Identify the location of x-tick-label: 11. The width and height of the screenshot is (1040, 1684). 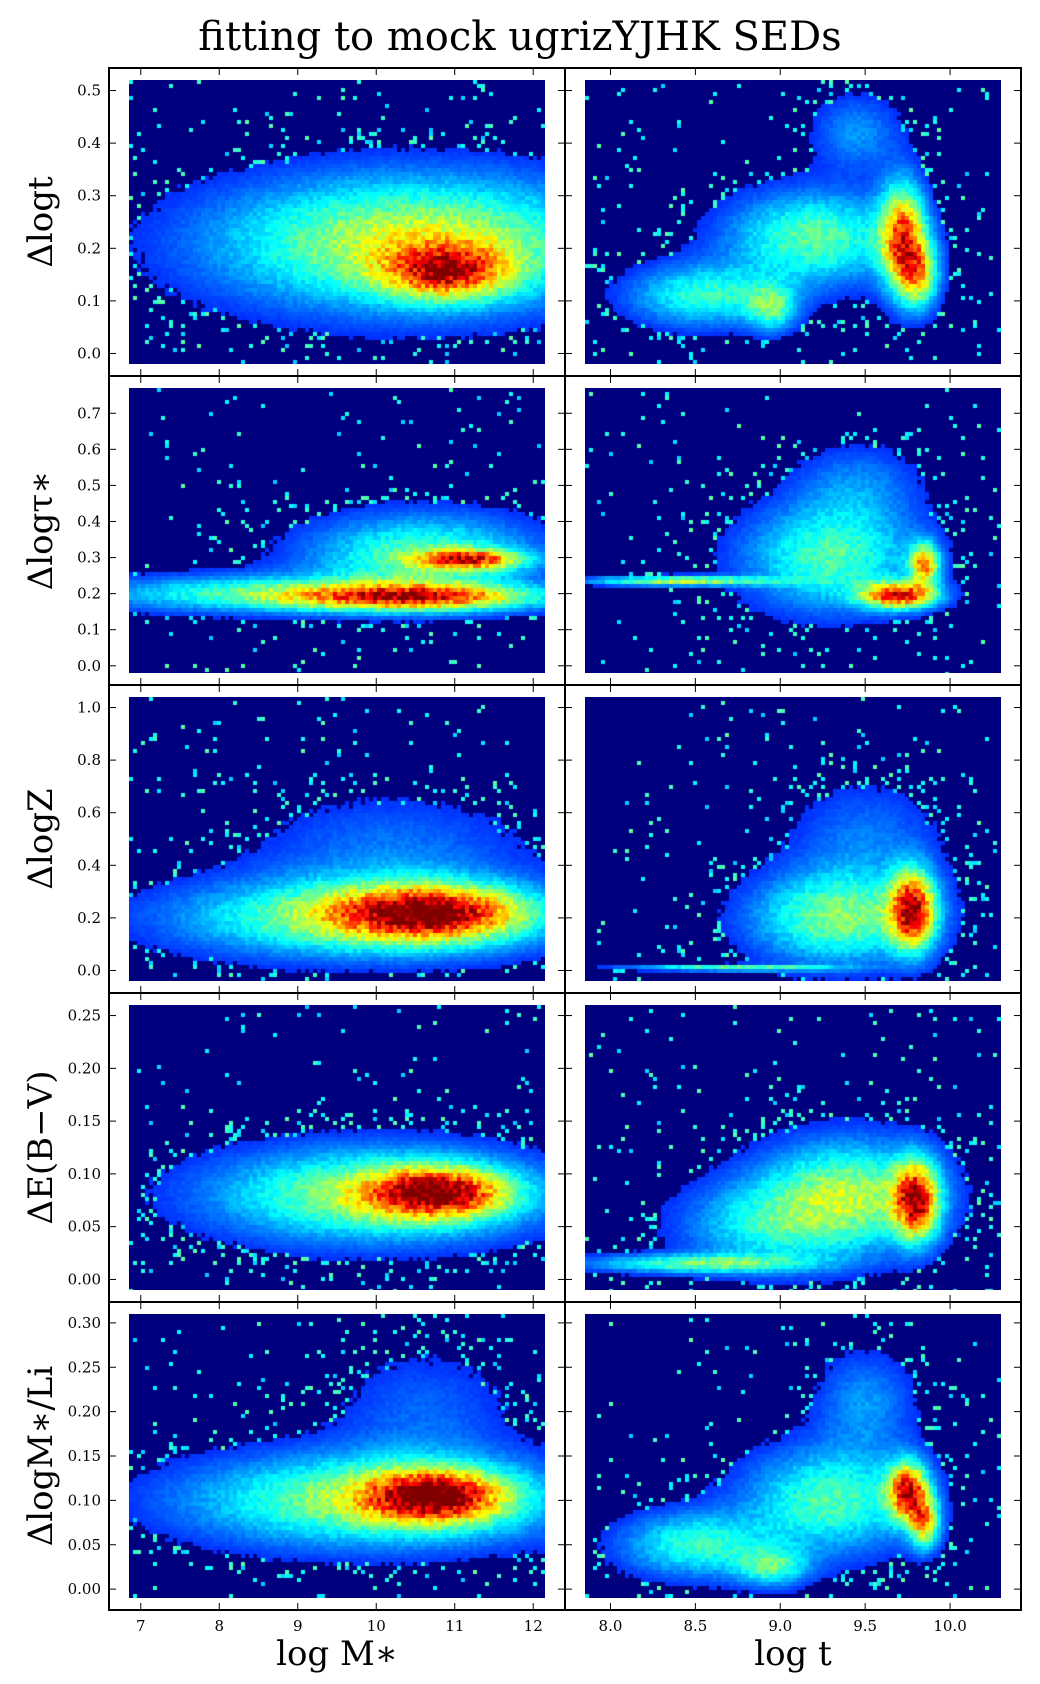
(454, 1626).